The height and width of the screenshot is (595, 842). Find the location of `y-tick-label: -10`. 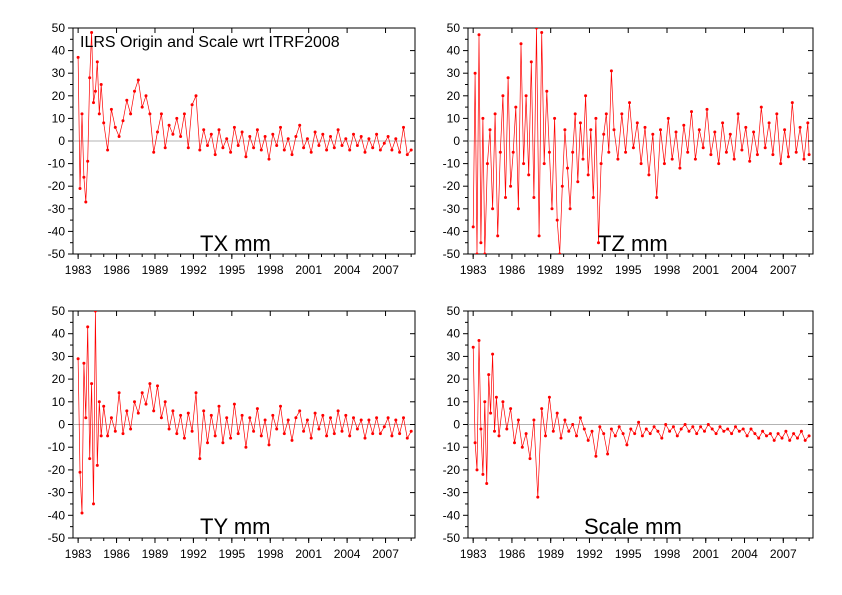

y-tick-label: -10 is located at coordinates (57, 164).